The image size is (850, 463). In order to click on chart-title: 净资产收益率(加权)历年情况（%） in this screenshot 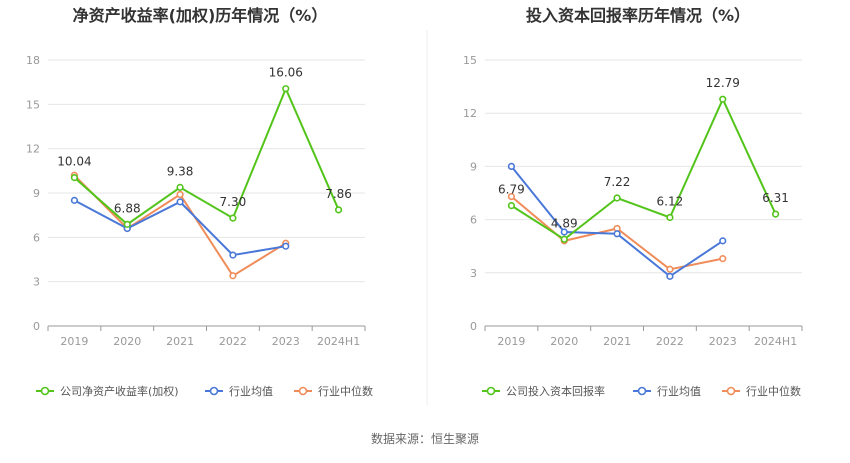, I will do `click(200, 15)`.